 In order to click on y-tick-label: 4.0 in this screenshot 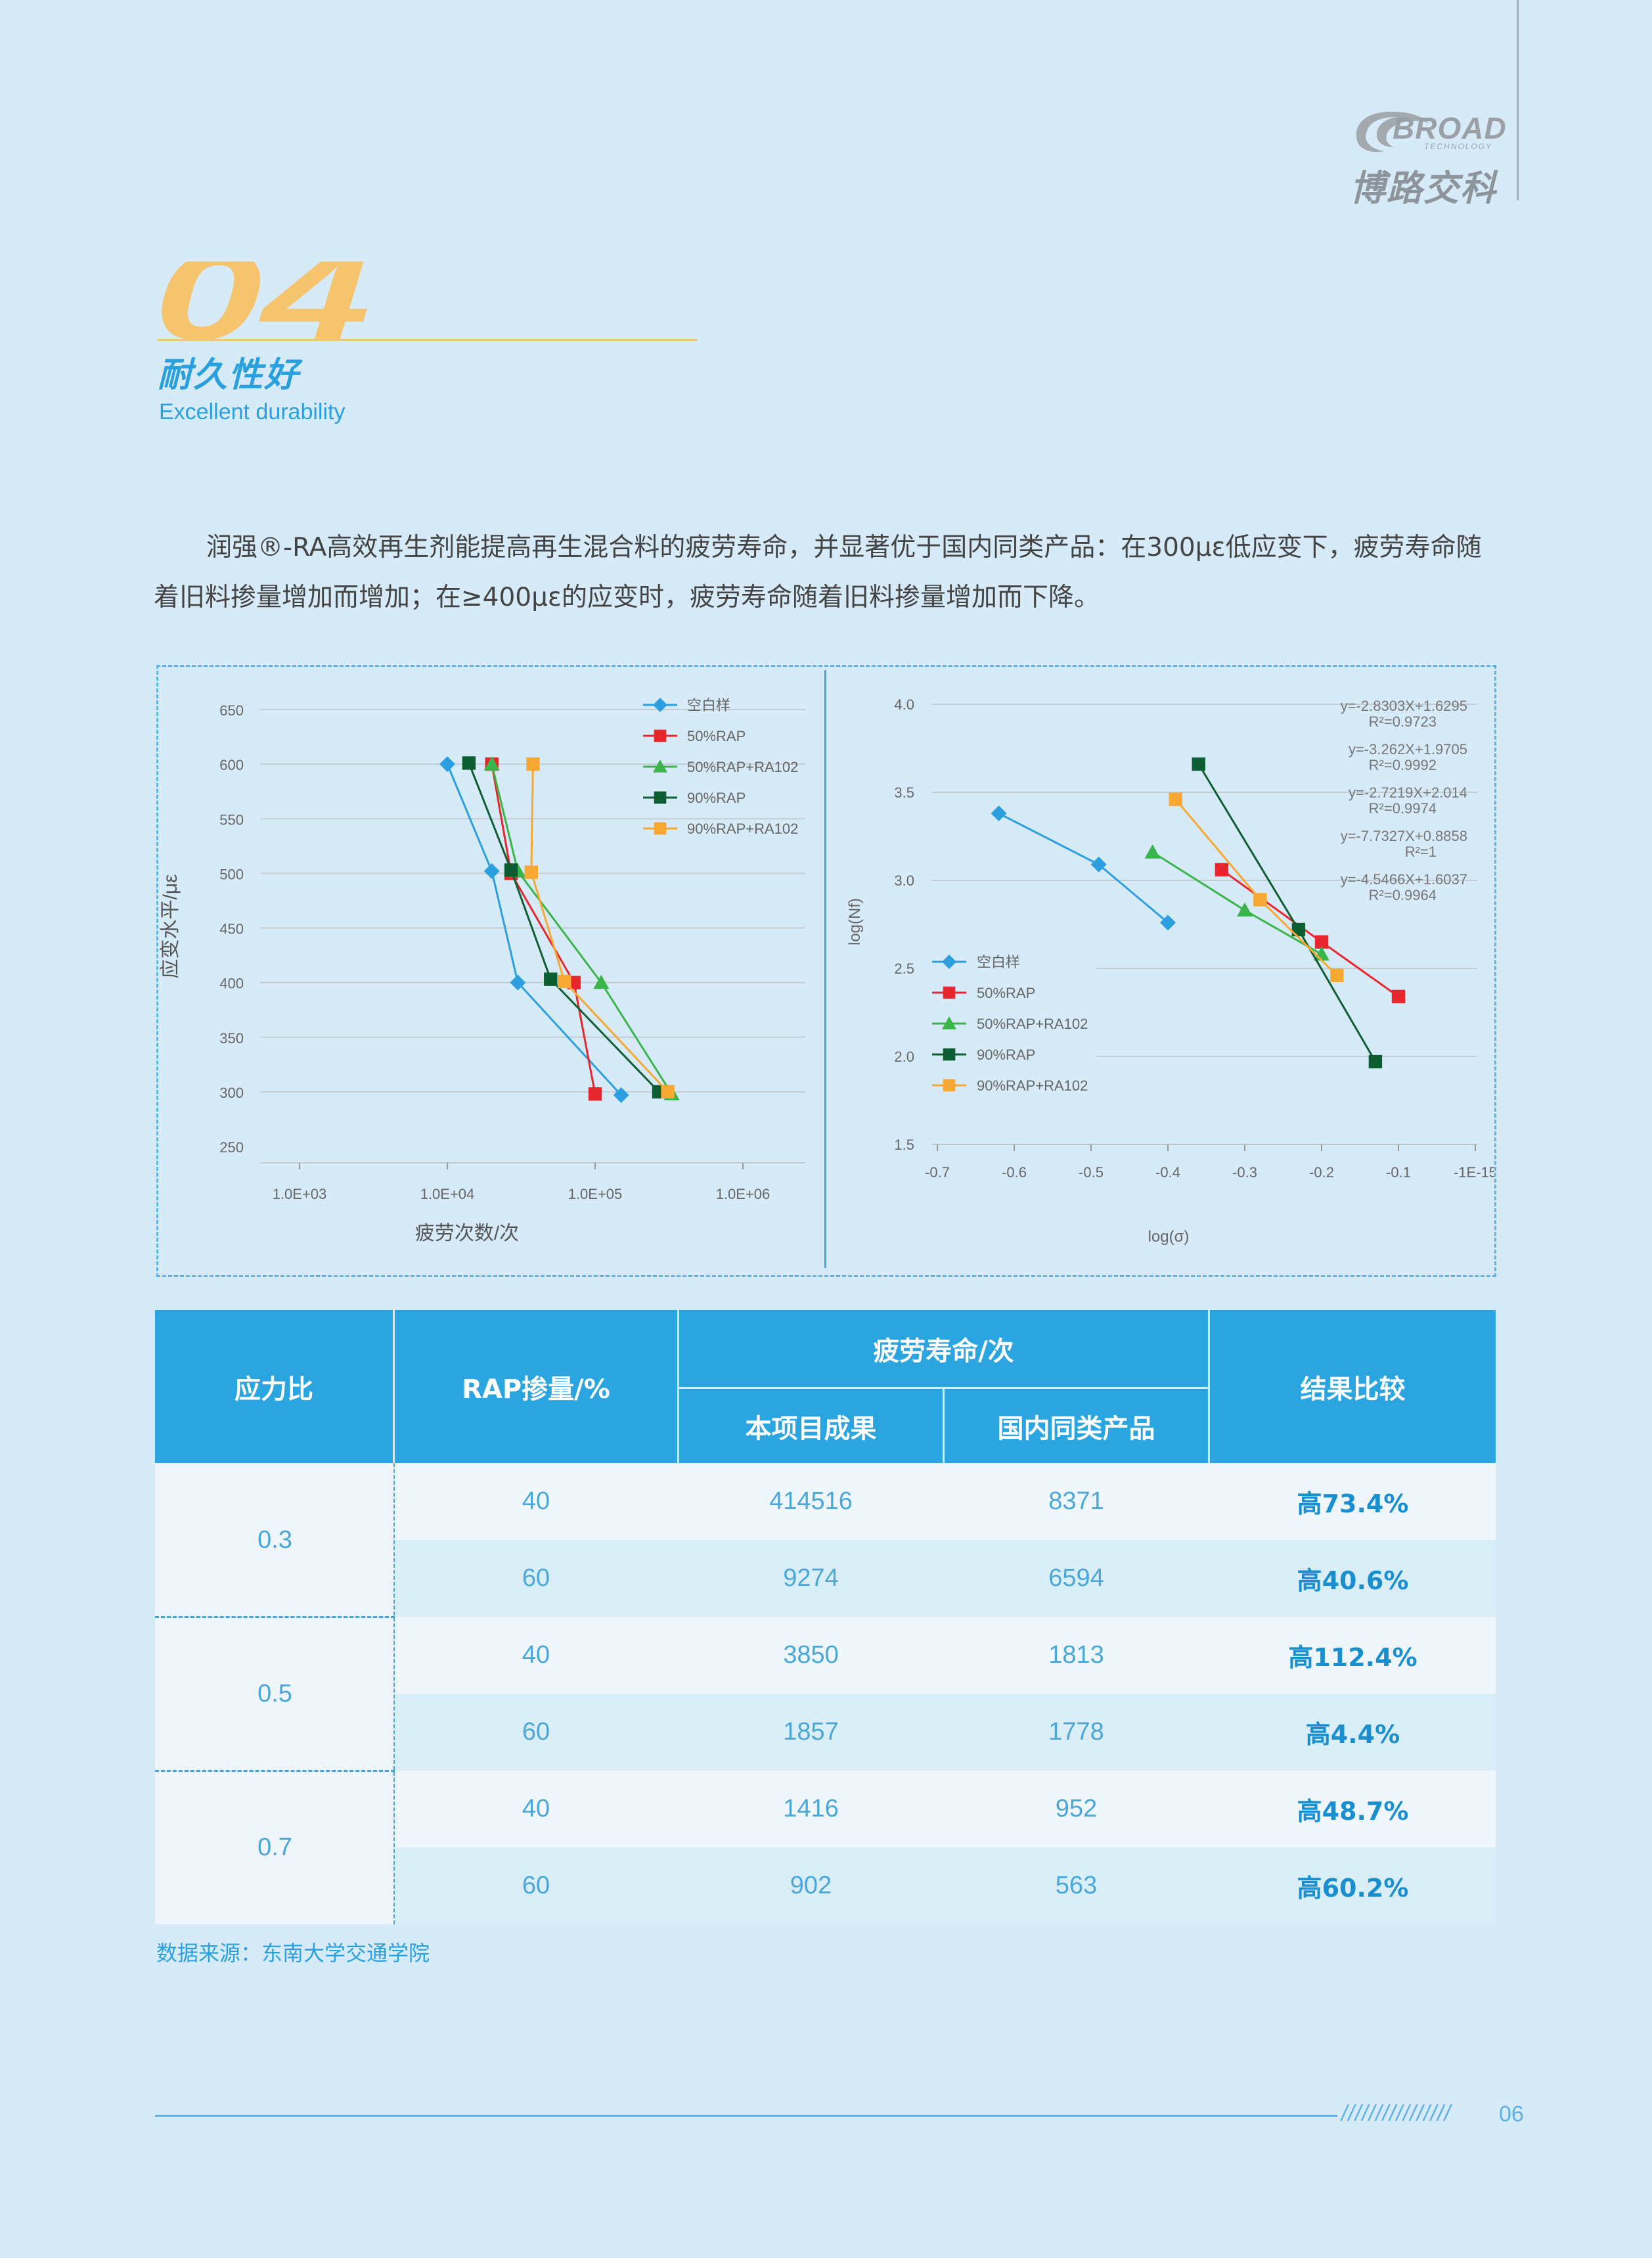, I will do `click(904, 704)`.